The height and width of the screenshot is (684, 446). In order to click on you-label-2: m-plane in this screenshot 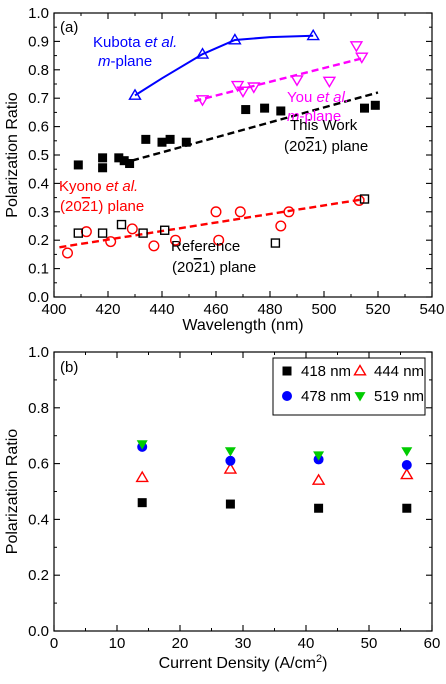, I will do `click(314, 116)`.